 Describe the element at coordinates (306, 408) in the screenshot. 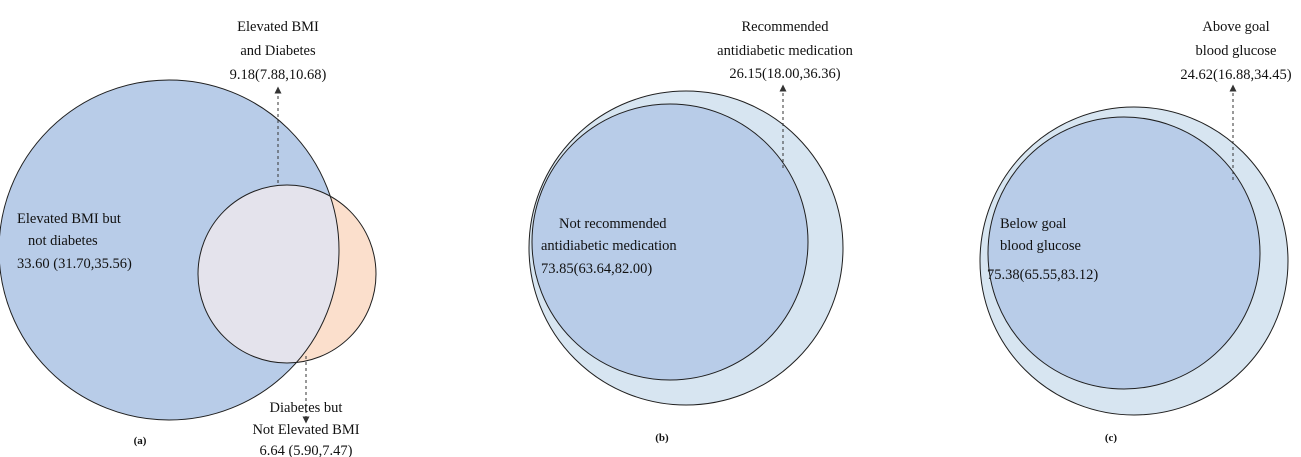

I see `right-only-label-line1: Diabetes but` at that location.